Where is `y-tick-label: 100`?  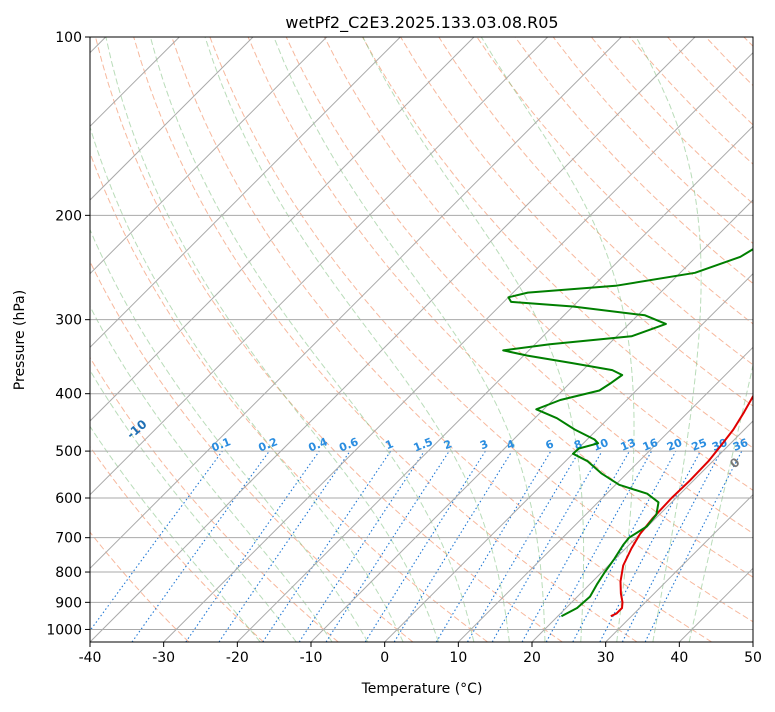 y-tick-label: 100 is located at coordinates (68, 38).